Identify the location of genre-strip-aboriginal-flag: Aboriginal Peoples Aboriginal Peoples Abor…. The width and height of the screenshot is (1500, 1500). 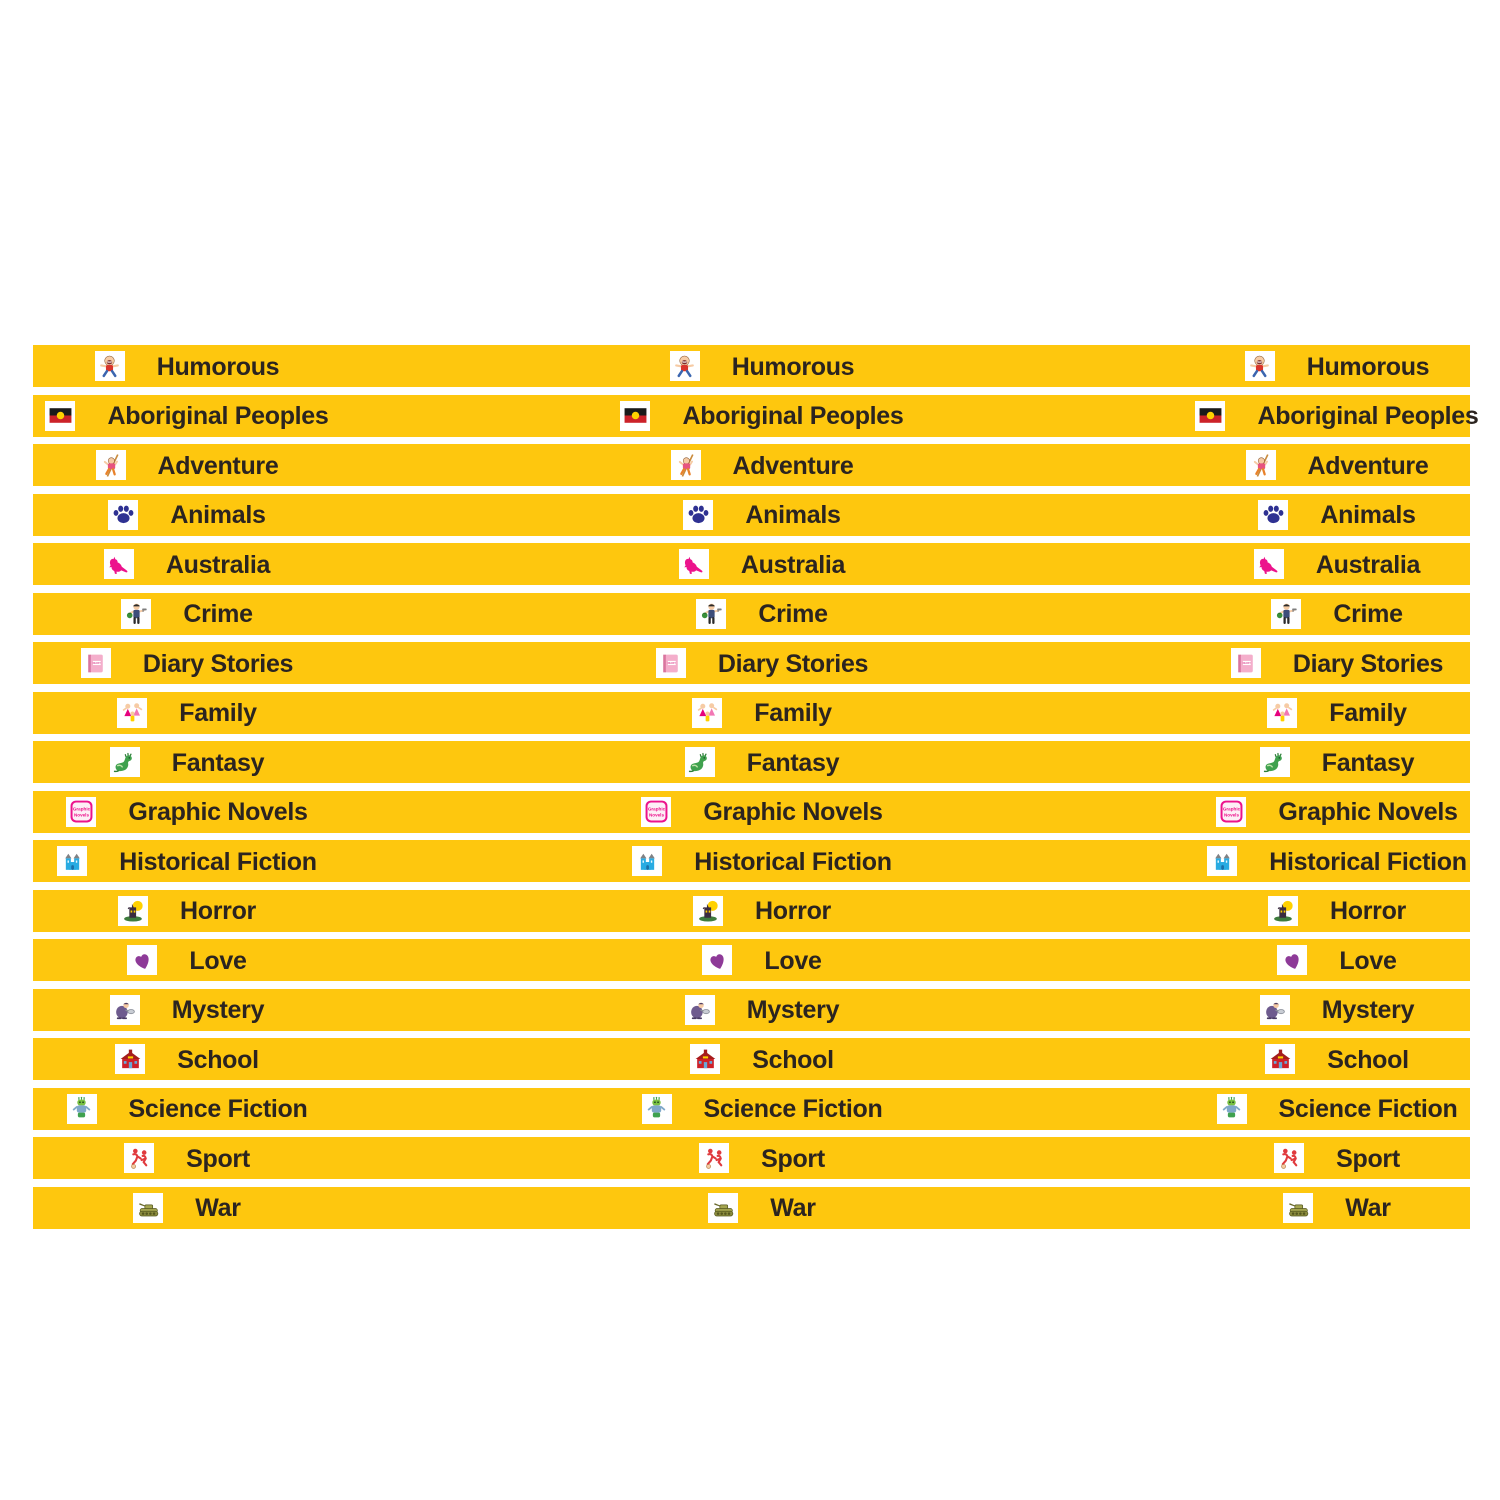
(756, 415).